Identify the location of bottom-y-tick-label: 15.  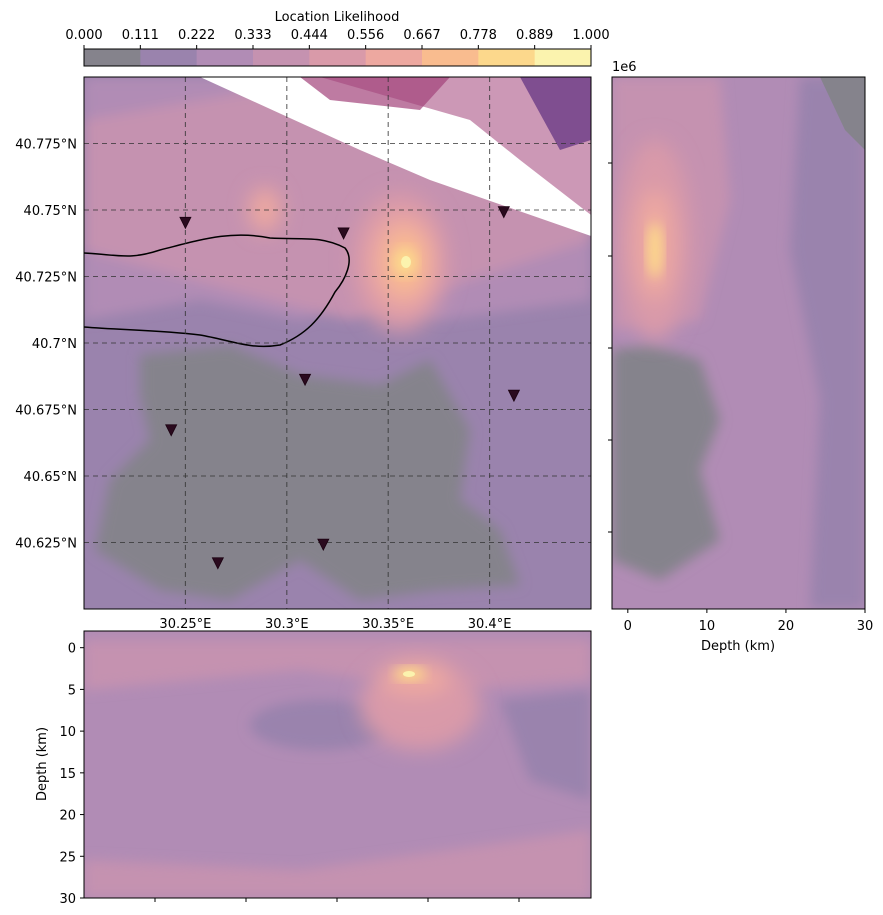
(67, 774).